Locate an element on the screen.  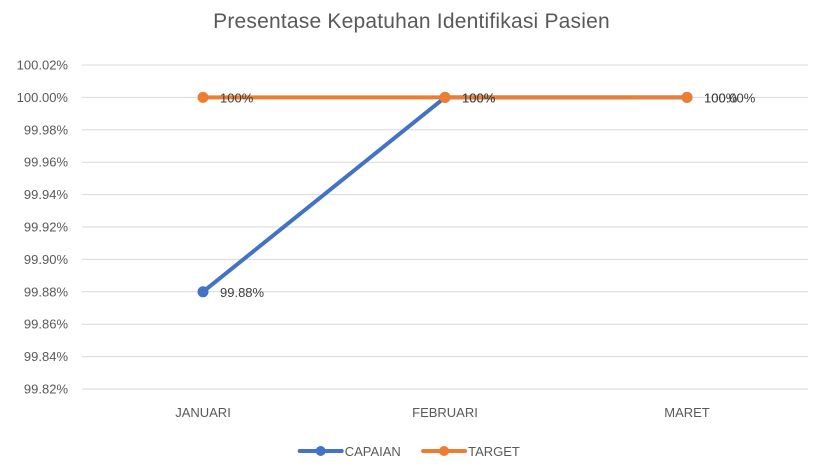
data-label-capaian: 100% is located at coordinates (479, 97).